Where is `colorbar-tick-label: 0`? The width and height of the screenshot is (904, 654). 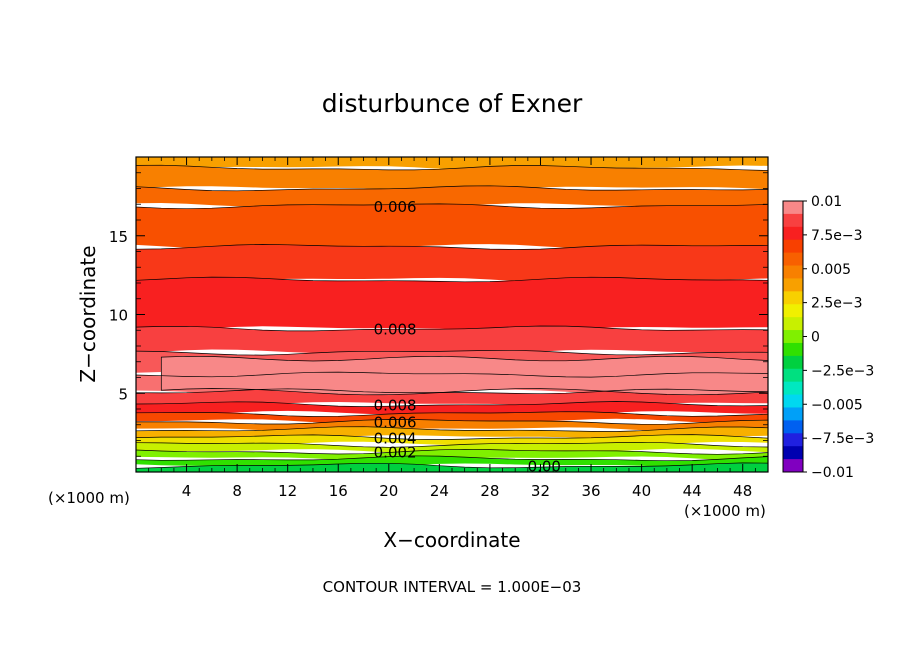 colorbar-tick-label: 0 is located at coordinates (815, 338).